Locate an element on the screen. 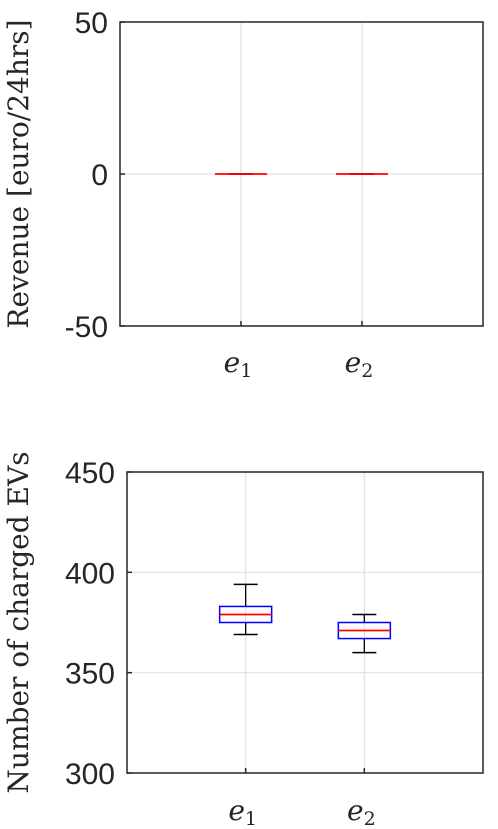  evs-ytick-label-3: 450 is located at coordinates (90, 473).